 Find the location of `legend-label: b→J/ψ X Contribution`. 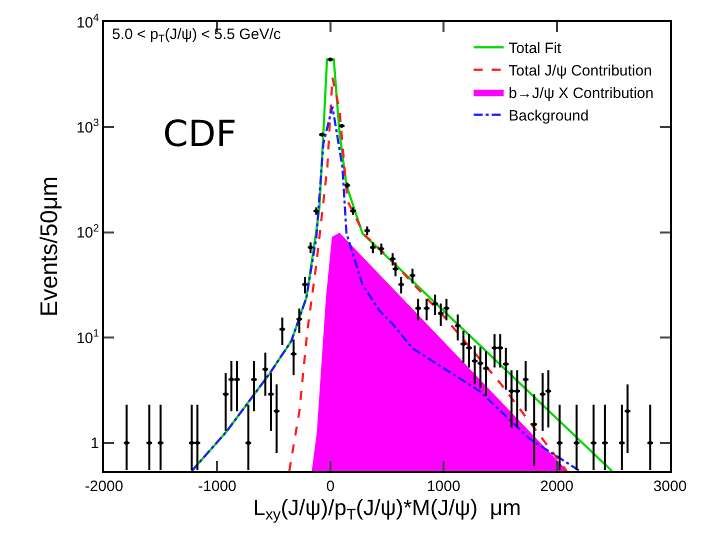

legend-label: b→J/ψ X Contribution is located at coordinates (581, 93).